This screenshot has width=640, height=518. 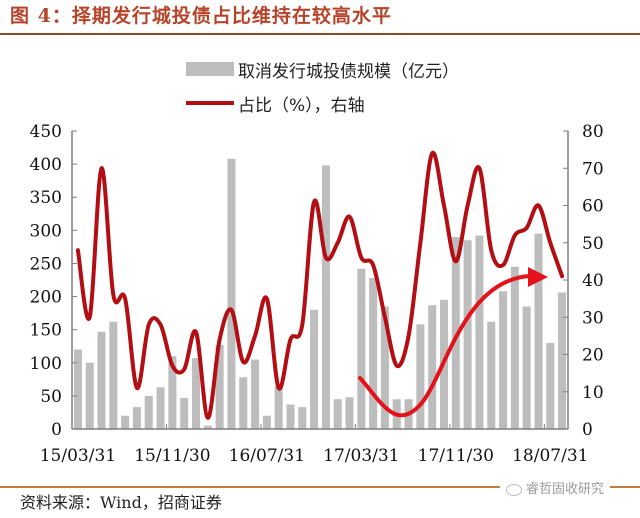 I want to click on figure-title: 图 4：择期发行城投债占比维持在较高水平, so click(x=201, y=16).